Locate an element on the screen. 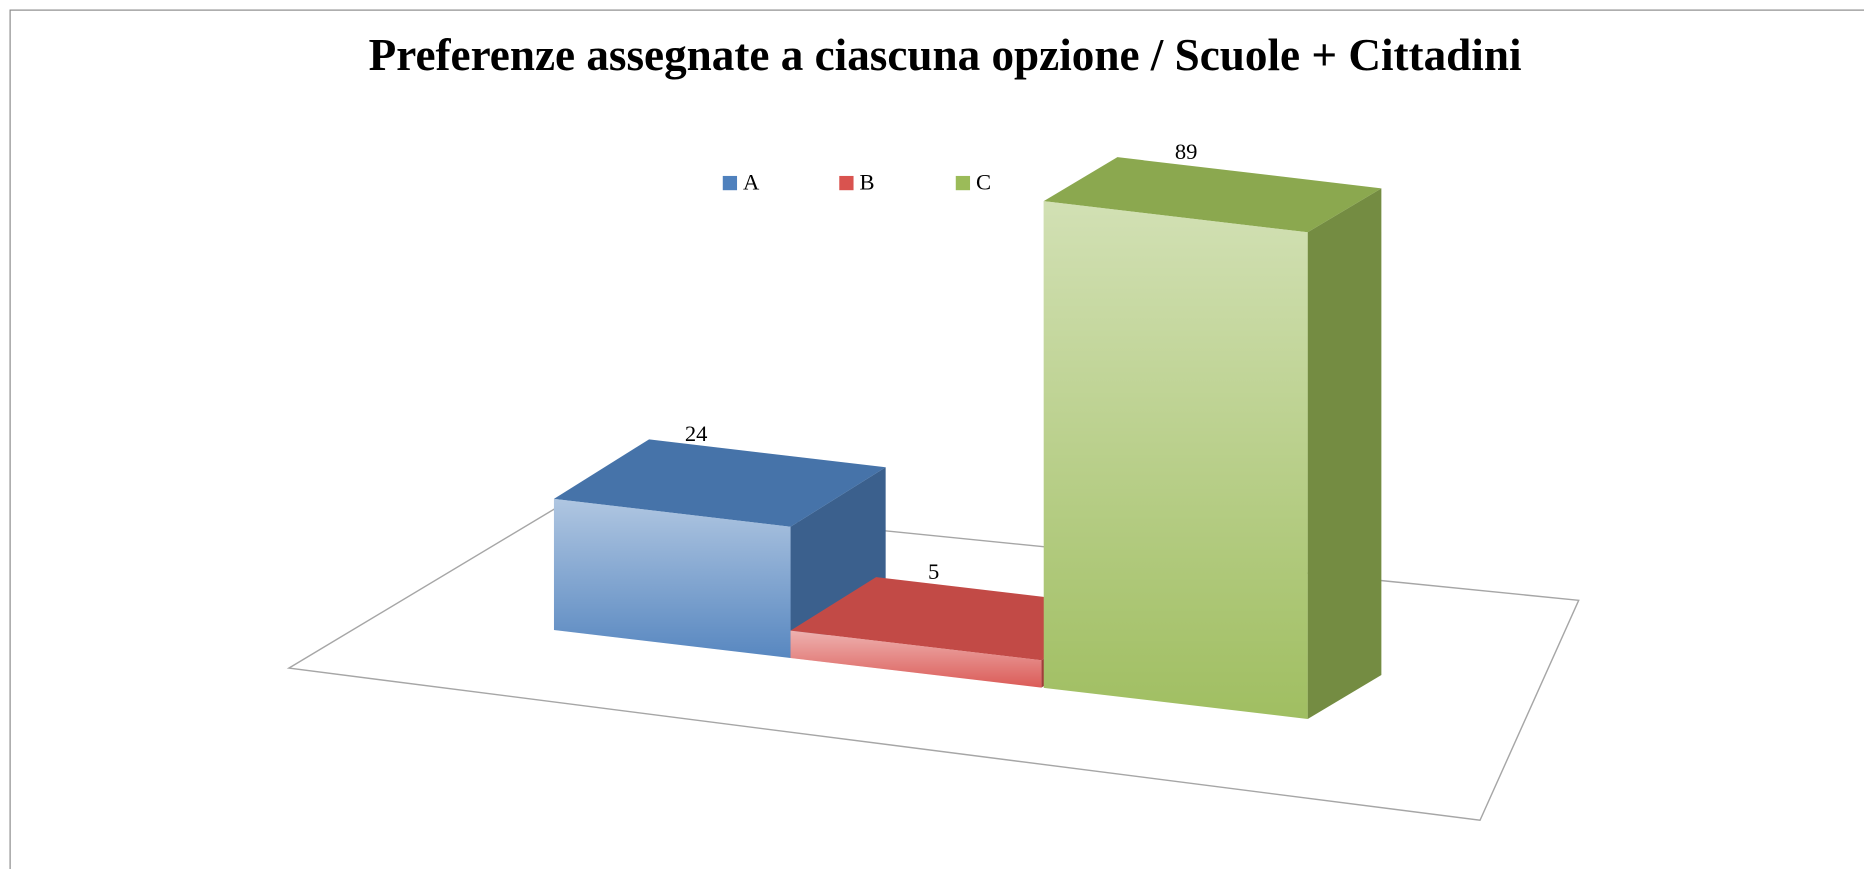 The height and width of the screenshot is (874, 1864). legend: A B C is located at coordinates (856, 181).